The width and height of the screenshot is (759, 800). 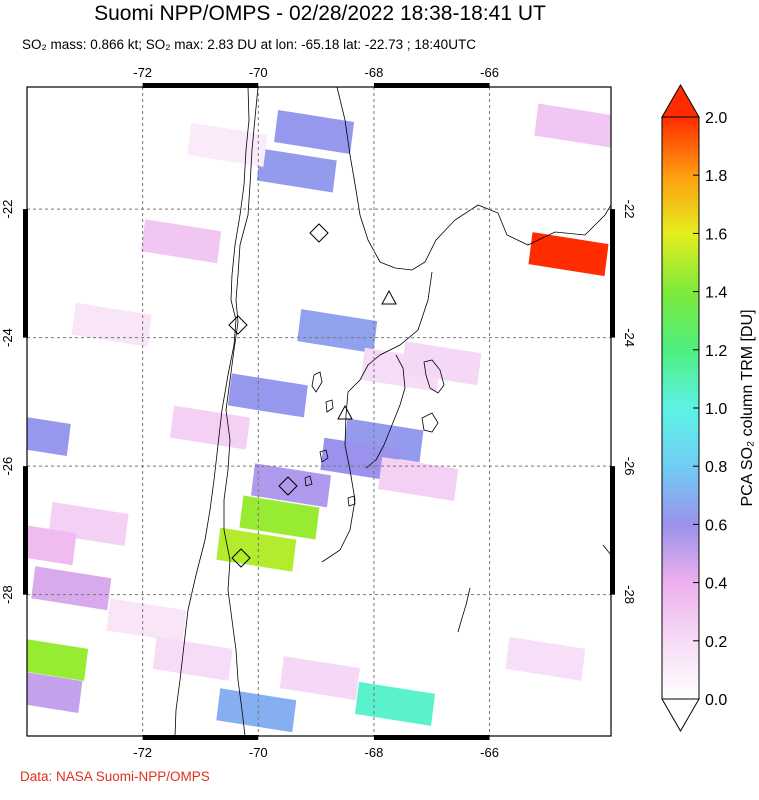 What do you see at coordinates (716, 351) in the screenshot?
I see `colorbar-tick-label: 1.2` at bounding box center [716, 351].